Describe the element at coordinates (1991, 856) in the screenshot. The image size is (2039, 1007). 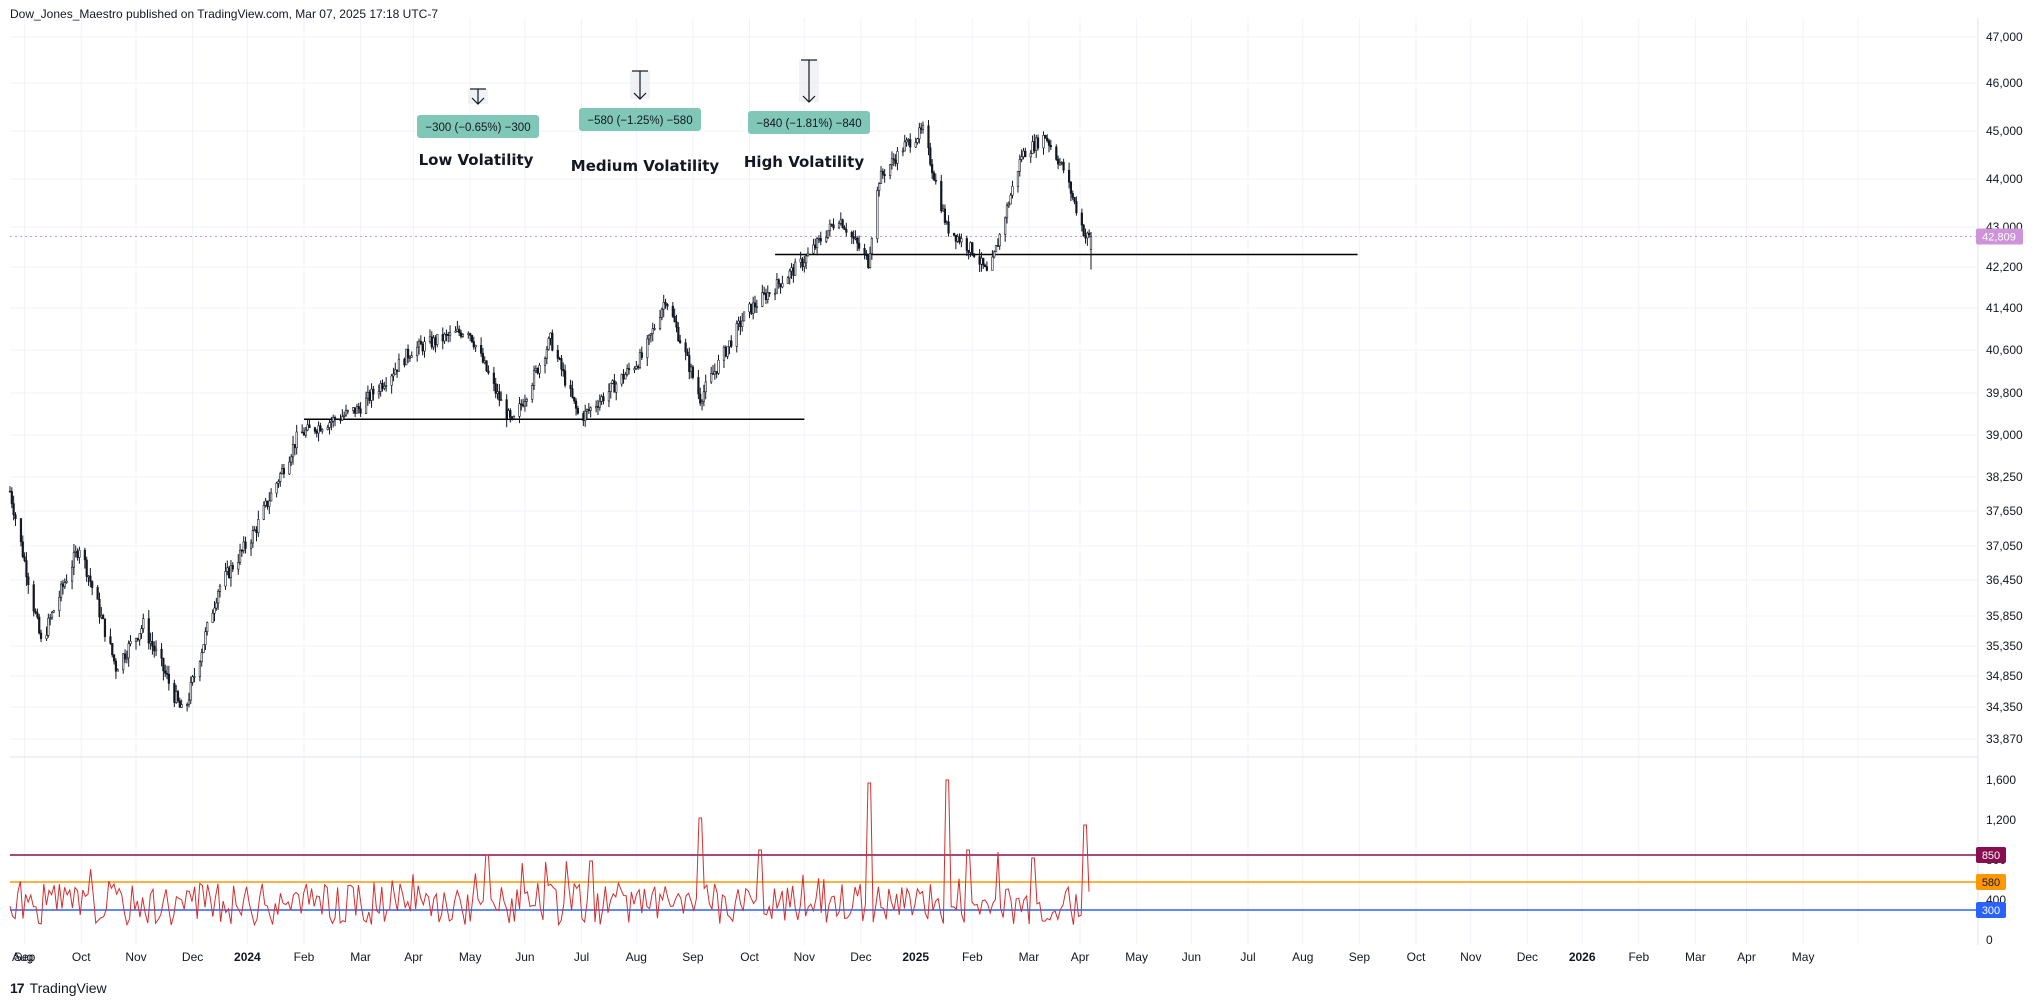
I see `level-tag-label: 850` at that location.